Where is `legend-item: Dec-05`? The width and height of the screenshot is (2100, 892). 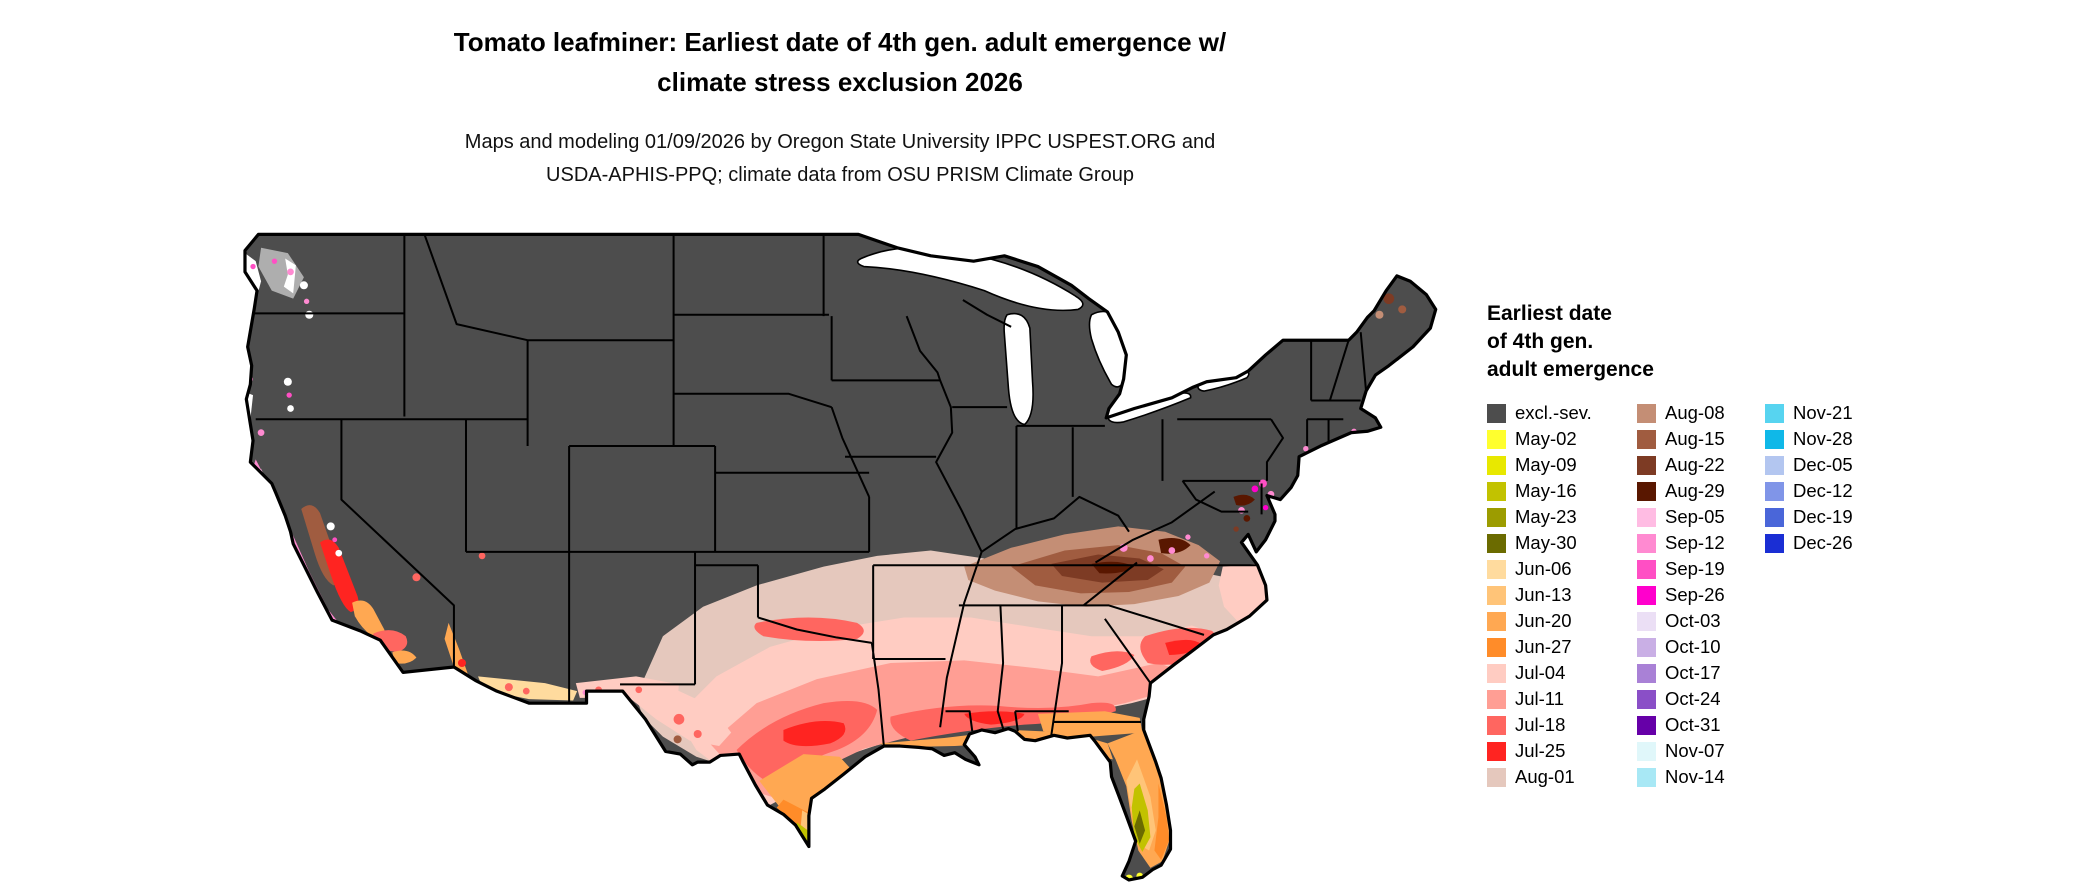 legend-item: Dec-05 is located at coordinates (1835, 465).